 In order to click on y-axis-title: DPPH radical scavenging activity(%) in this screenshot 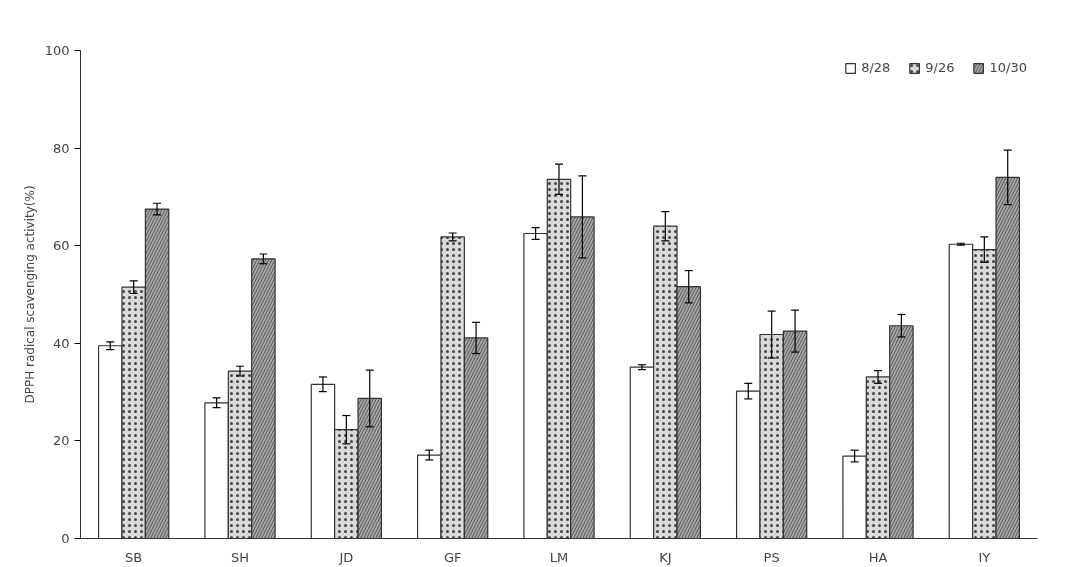, I will do `click(29, 294)`.